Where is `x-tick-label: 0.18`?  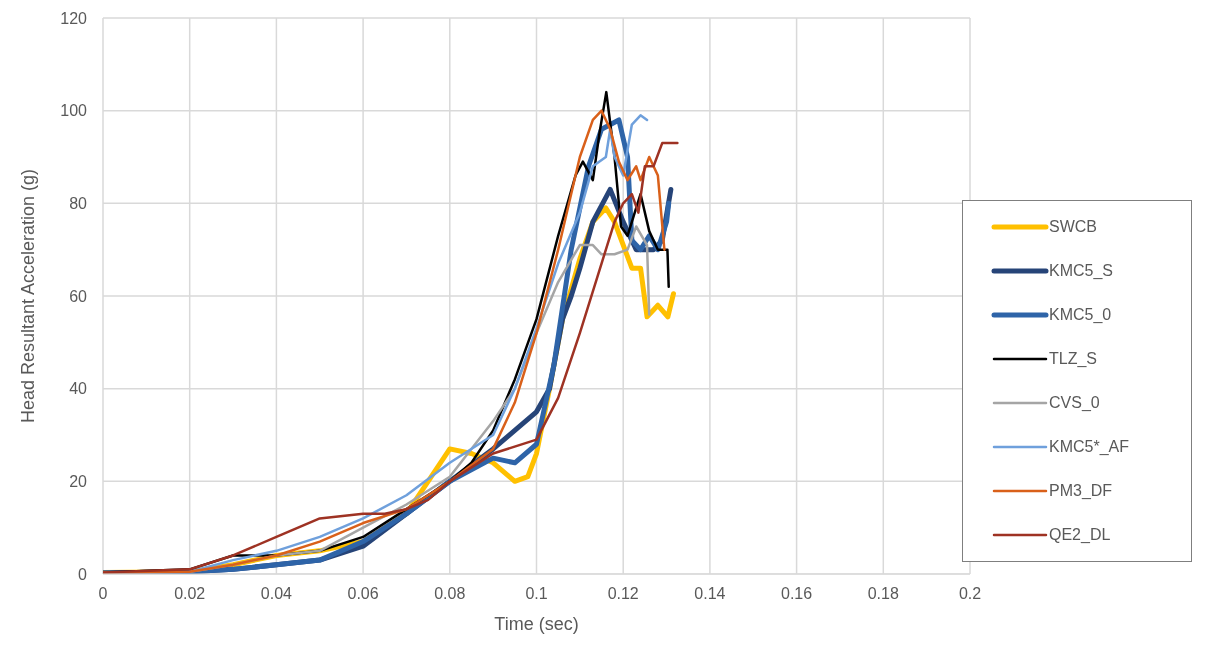 x-tick-label: 0.18 is located at coordinates (883, 594).